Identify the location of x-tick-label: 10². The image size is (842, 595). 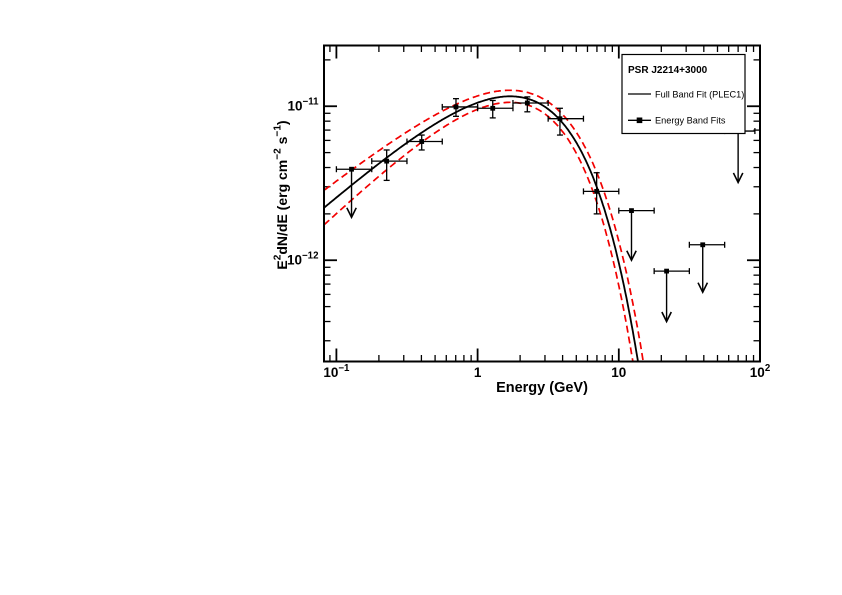
(760, 371).